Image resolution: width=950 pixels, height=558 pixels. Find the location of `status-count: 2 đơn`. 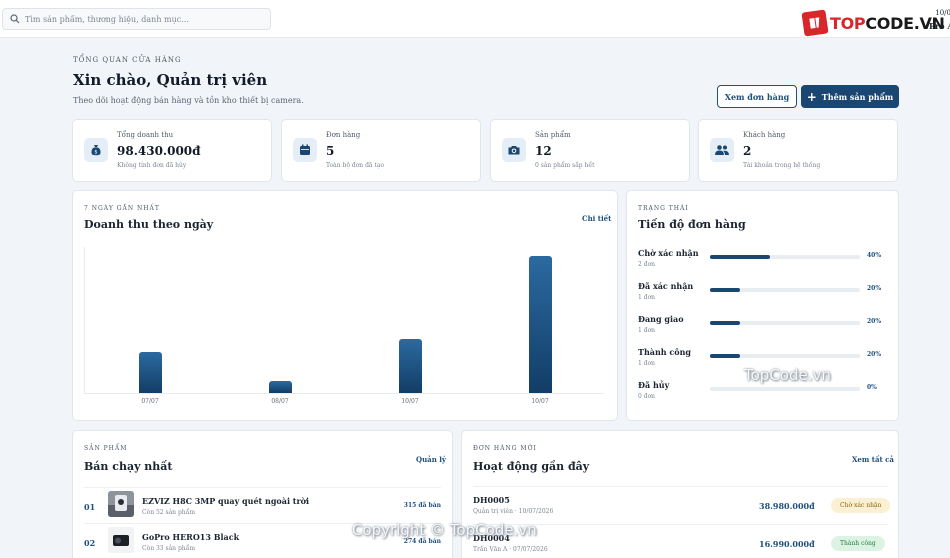

status-count: 2 đơn is located at coordinates (647, 264).